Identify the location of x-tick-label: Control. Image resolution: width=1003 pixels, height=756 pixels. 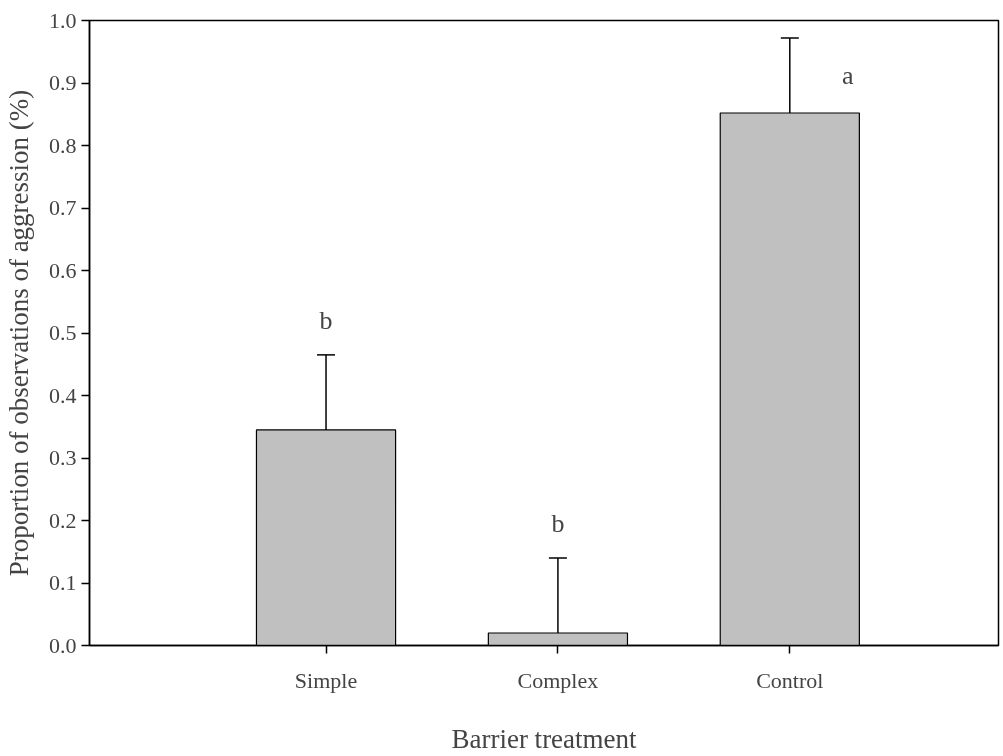
(790, 680).